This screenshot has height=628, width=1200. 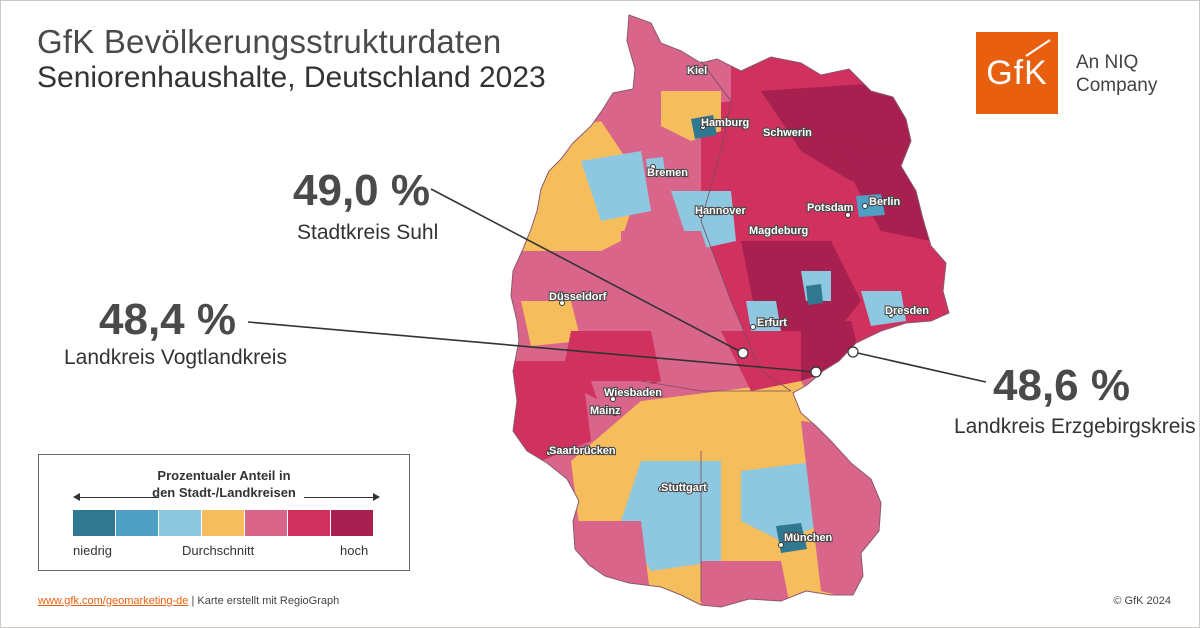 What do you see at coordinates (684, 488) in the screenshot?
I see `city-label-stuttgart: Stuttgart` at bounding box center [684, 488].